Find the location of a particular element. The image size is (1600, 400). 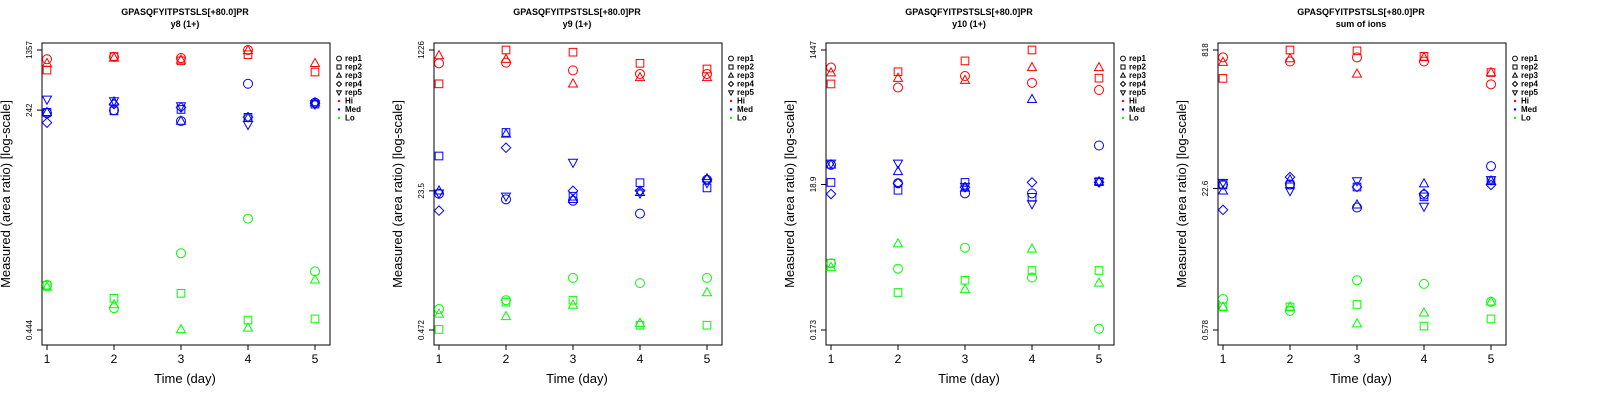

data-point-lo-rep1-day5 is located at coordinates (707, 277).